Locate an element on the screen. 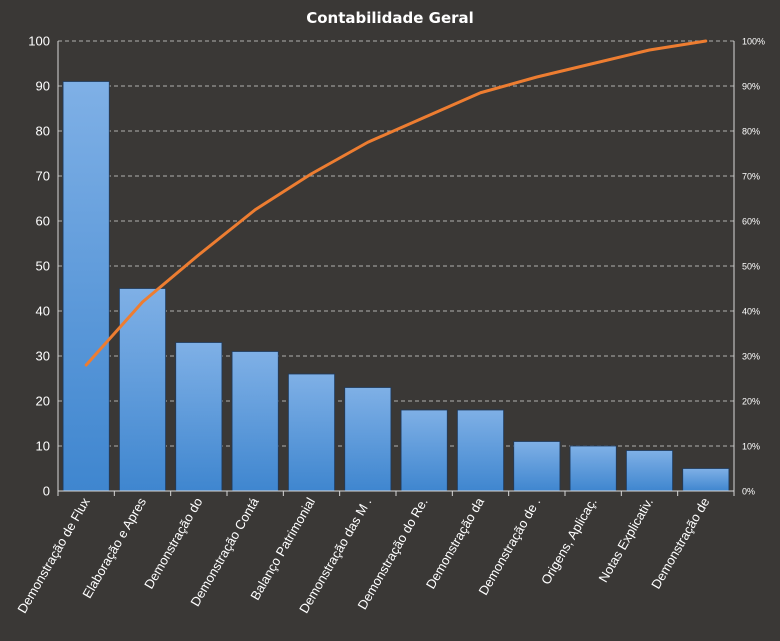 The height and width of the screenshot is (641, 780). y2-tick-label: 60% is located at coordinates (751, 222).